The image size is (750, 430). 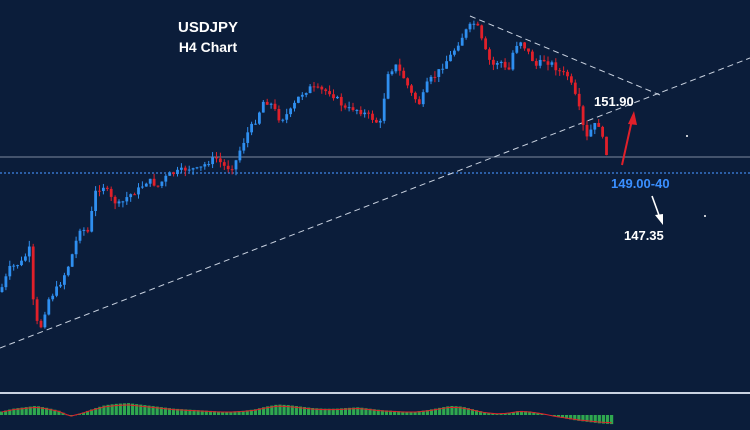 I want to click on arrow-down-icon, so click(x=657, y=210).